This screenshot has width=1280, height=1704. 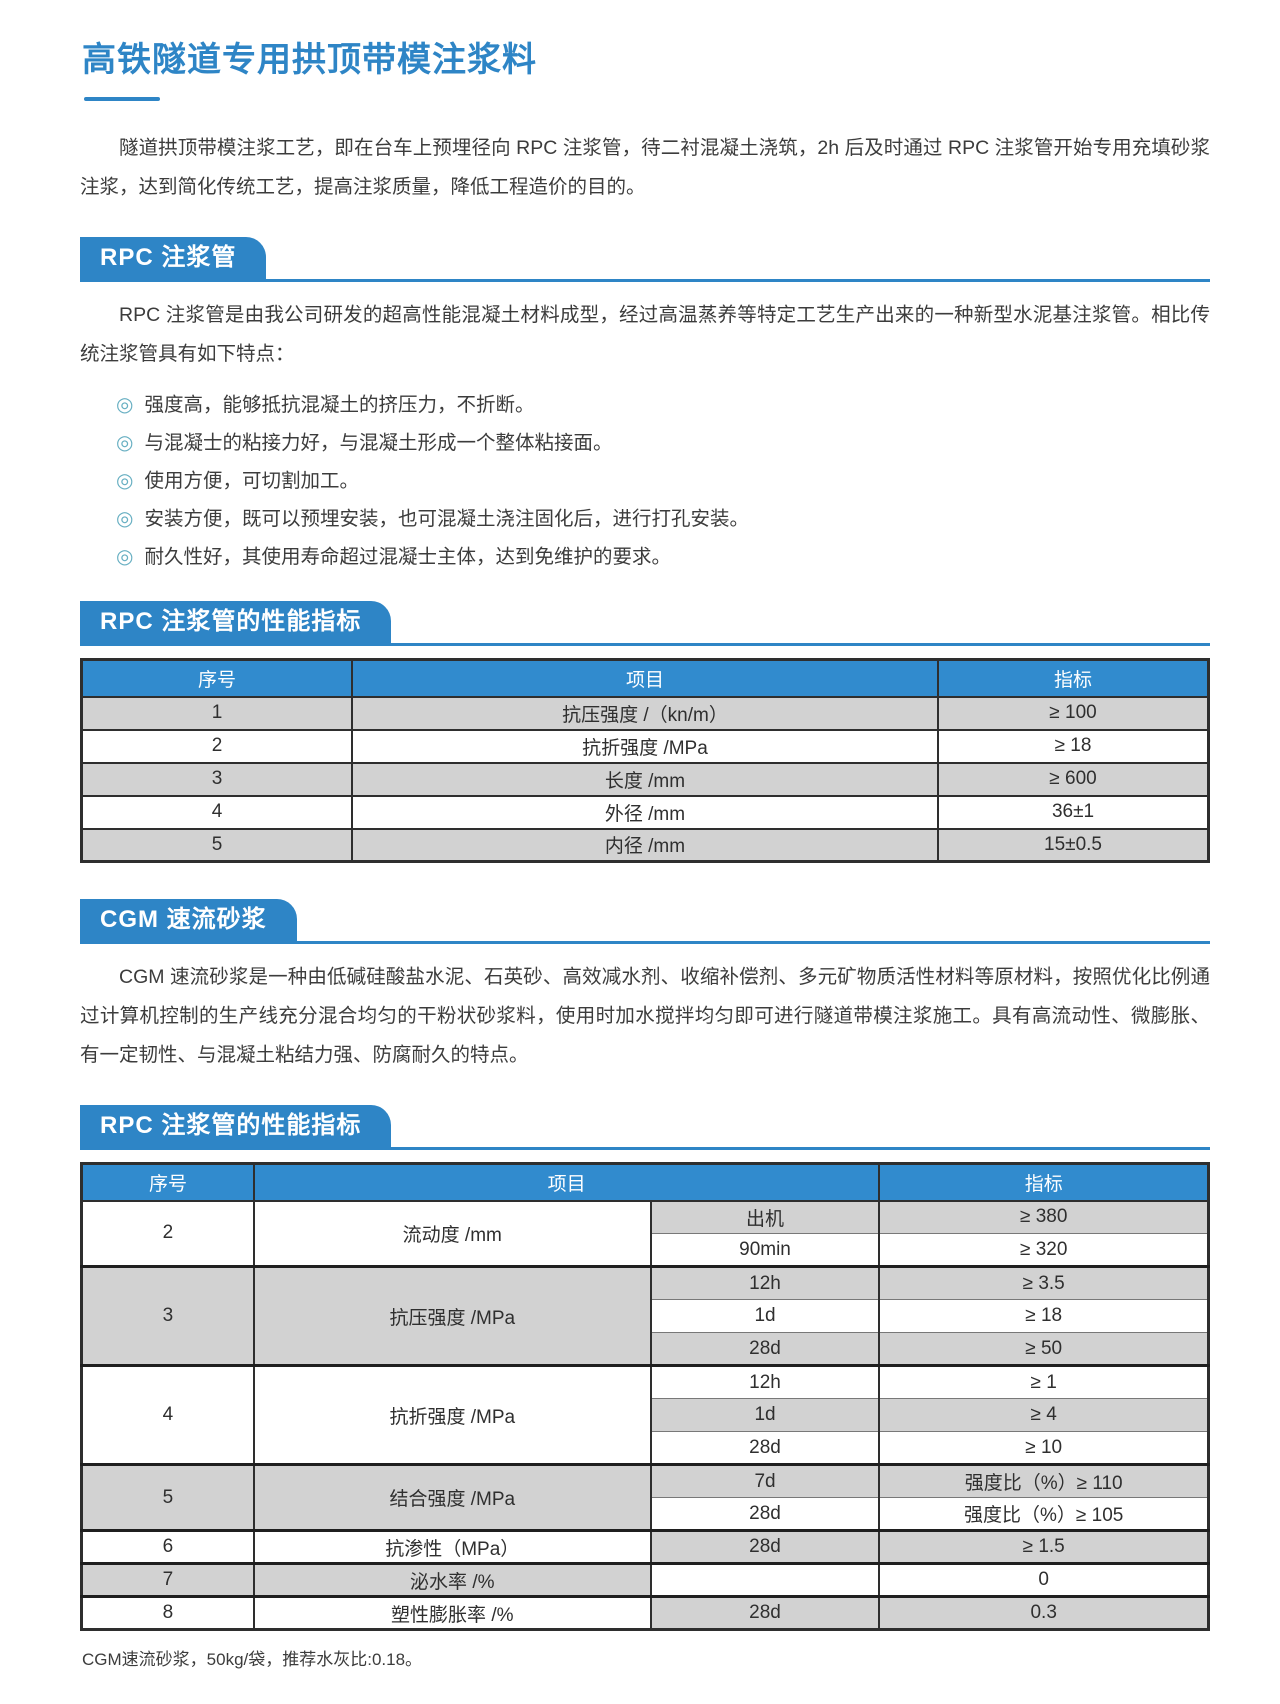 I want to click on table-row: 5 结合强度 /MPa 7d 强度比（%）≥ 110, so click(x=645, y=1497).